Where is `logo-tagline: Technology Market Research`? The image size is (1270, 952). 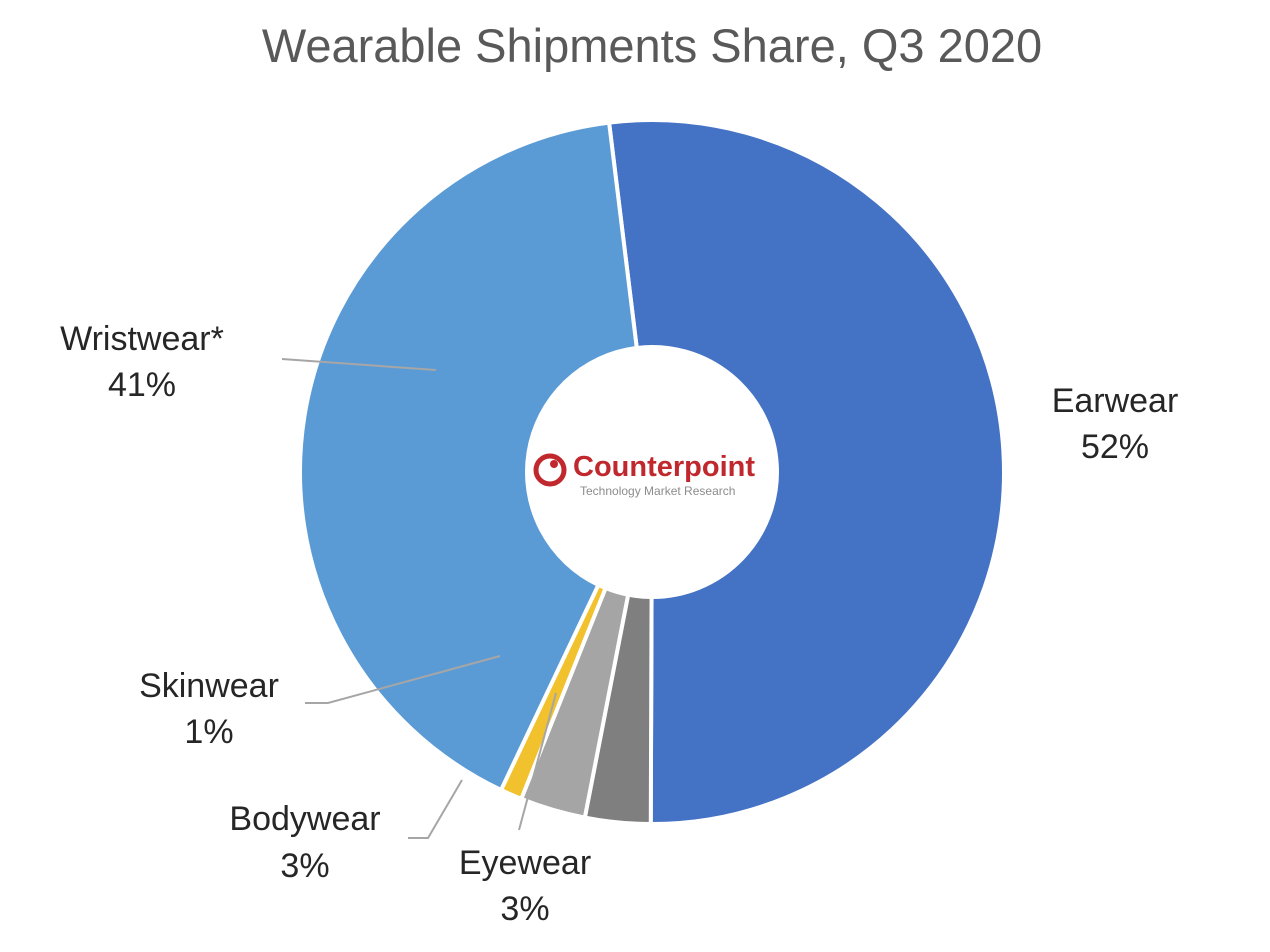 logo-tagline: Technology Market Research is located at coordinates (657, 491).